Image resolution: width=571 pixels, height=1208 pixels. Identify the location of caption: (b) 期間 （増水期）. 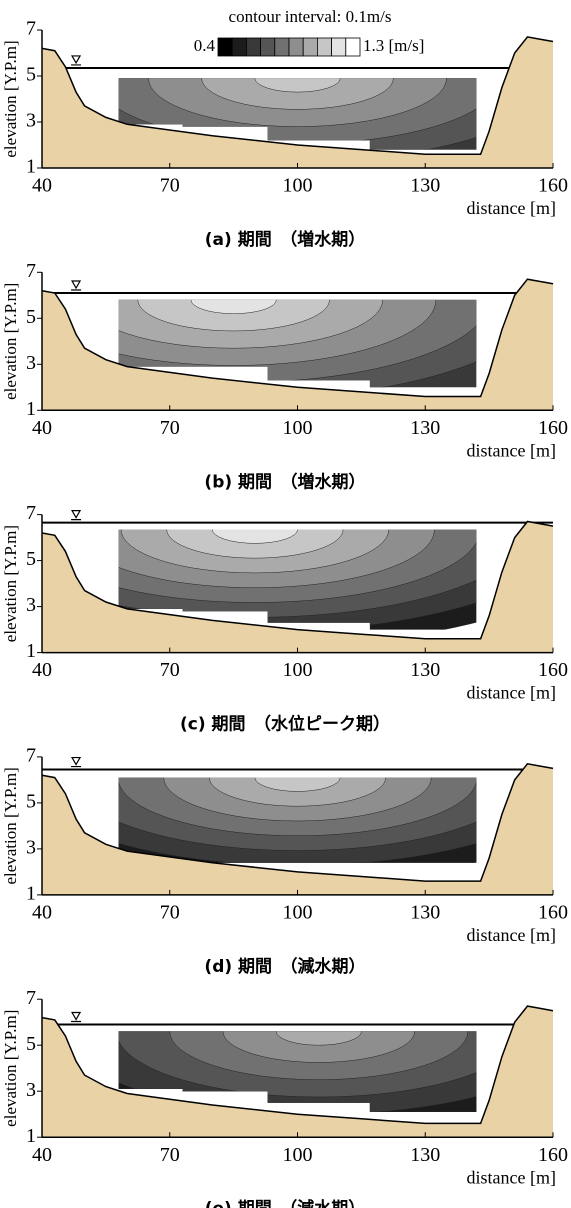
(284, 481).